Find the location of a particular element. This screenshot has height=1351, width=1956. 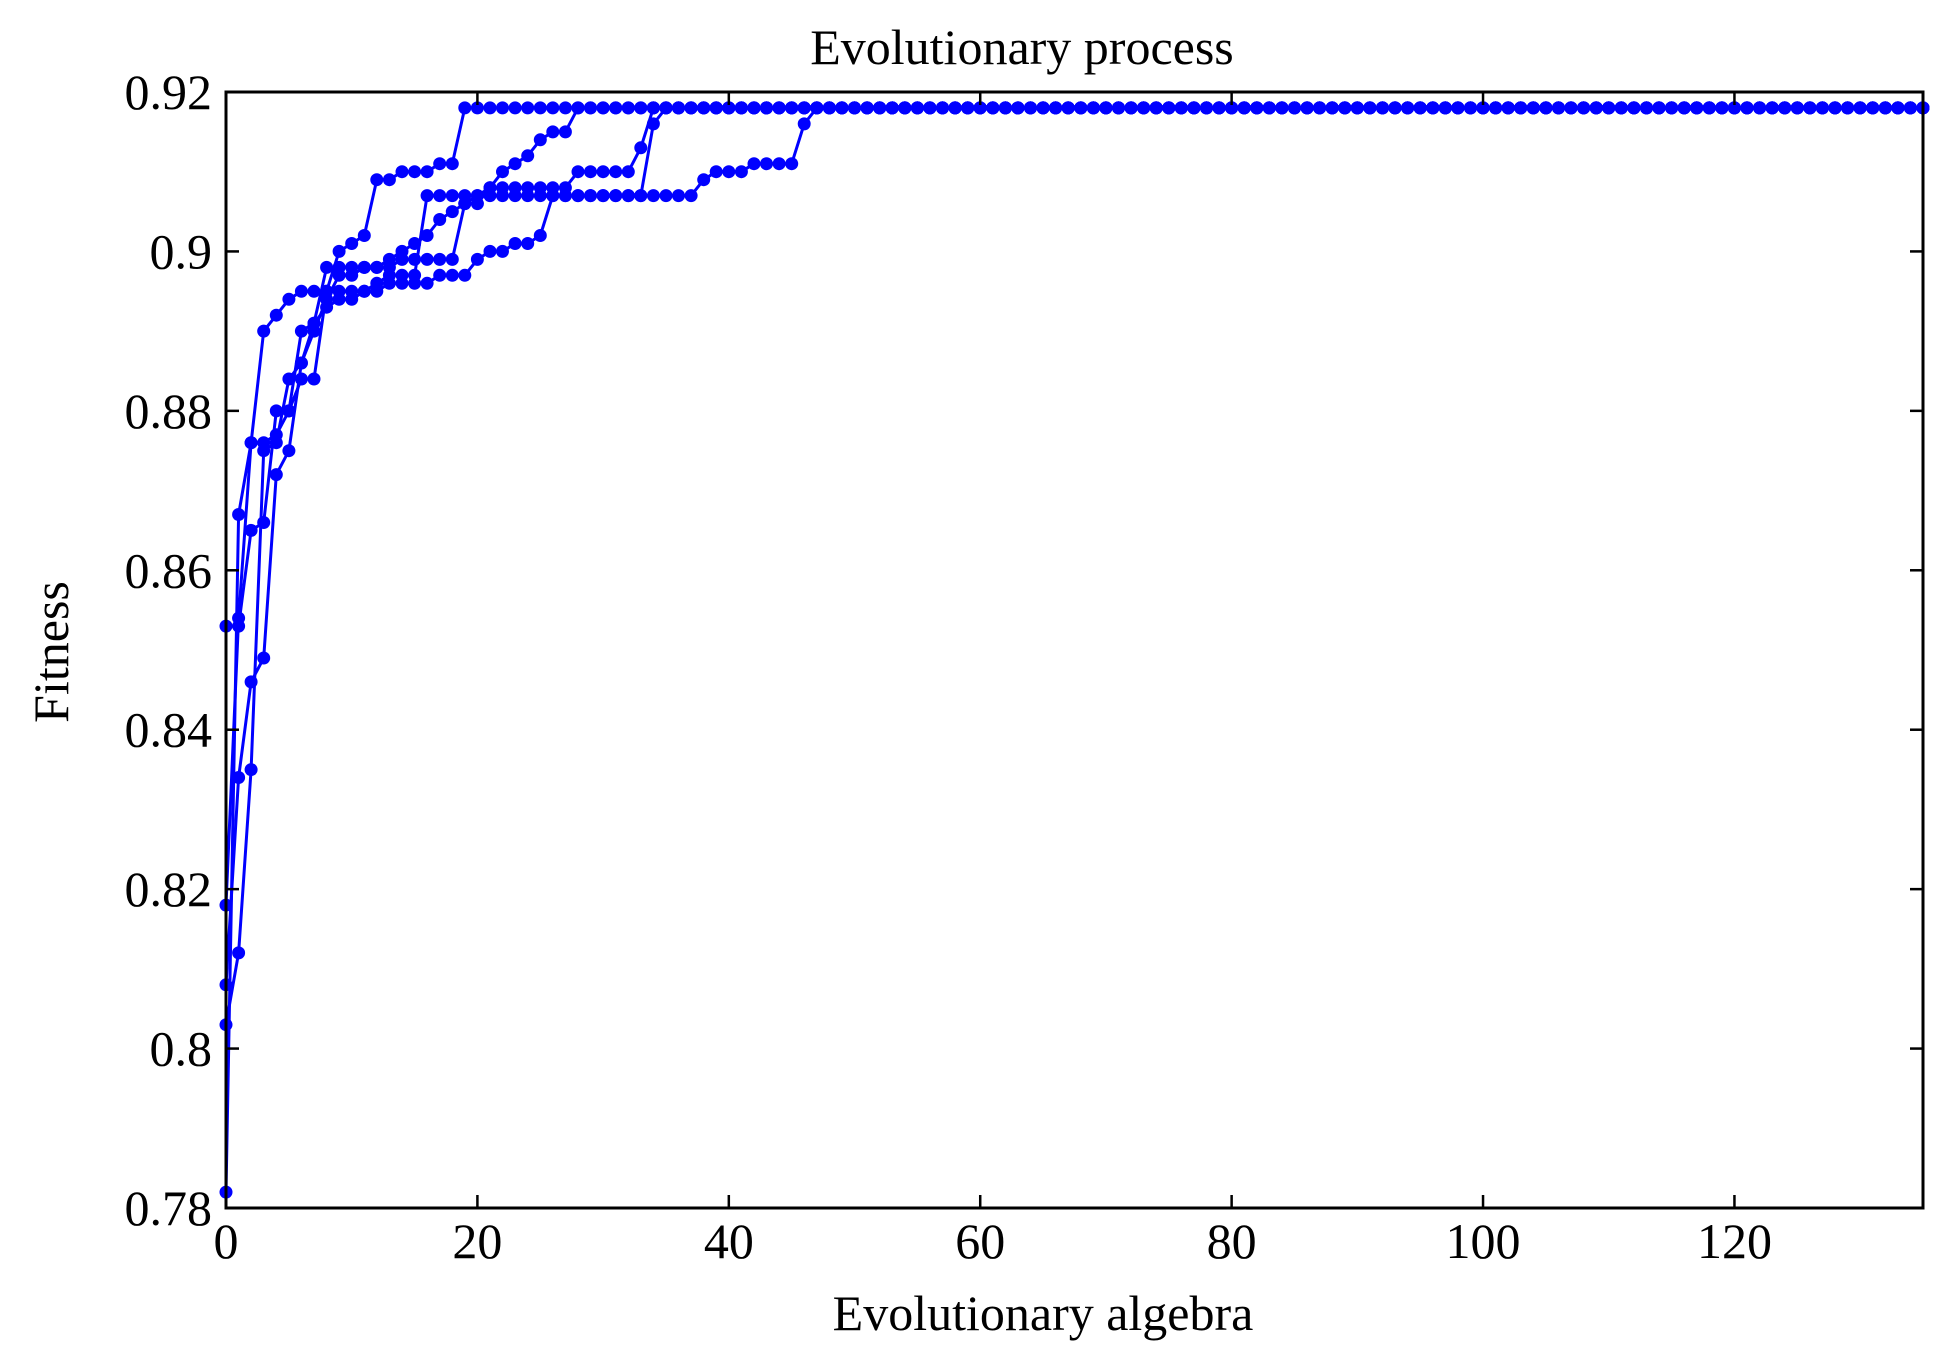

series-2-point is located at coordinates (276, 411).